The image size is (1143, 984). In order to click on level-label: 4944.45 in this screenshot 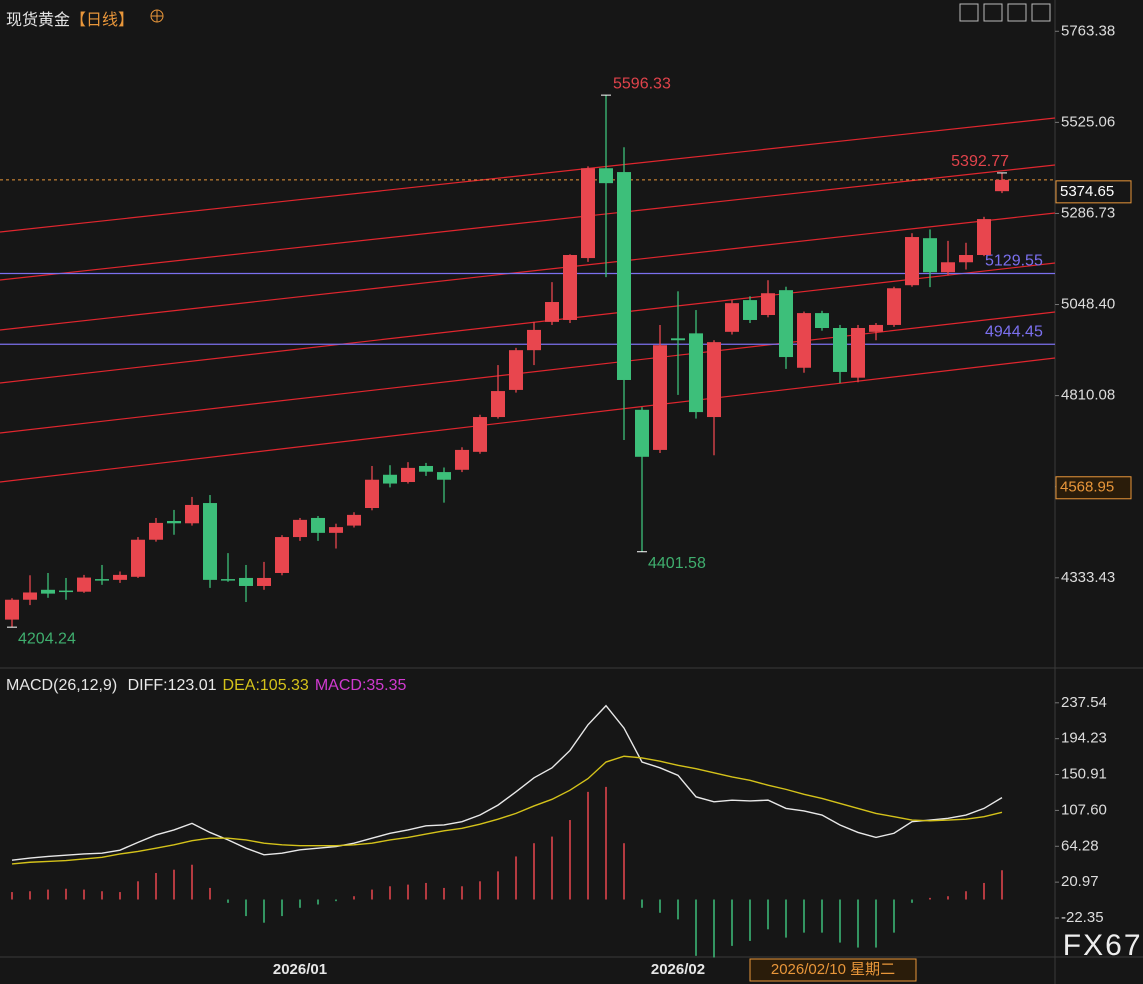, I will do `click(1014, 331)`.